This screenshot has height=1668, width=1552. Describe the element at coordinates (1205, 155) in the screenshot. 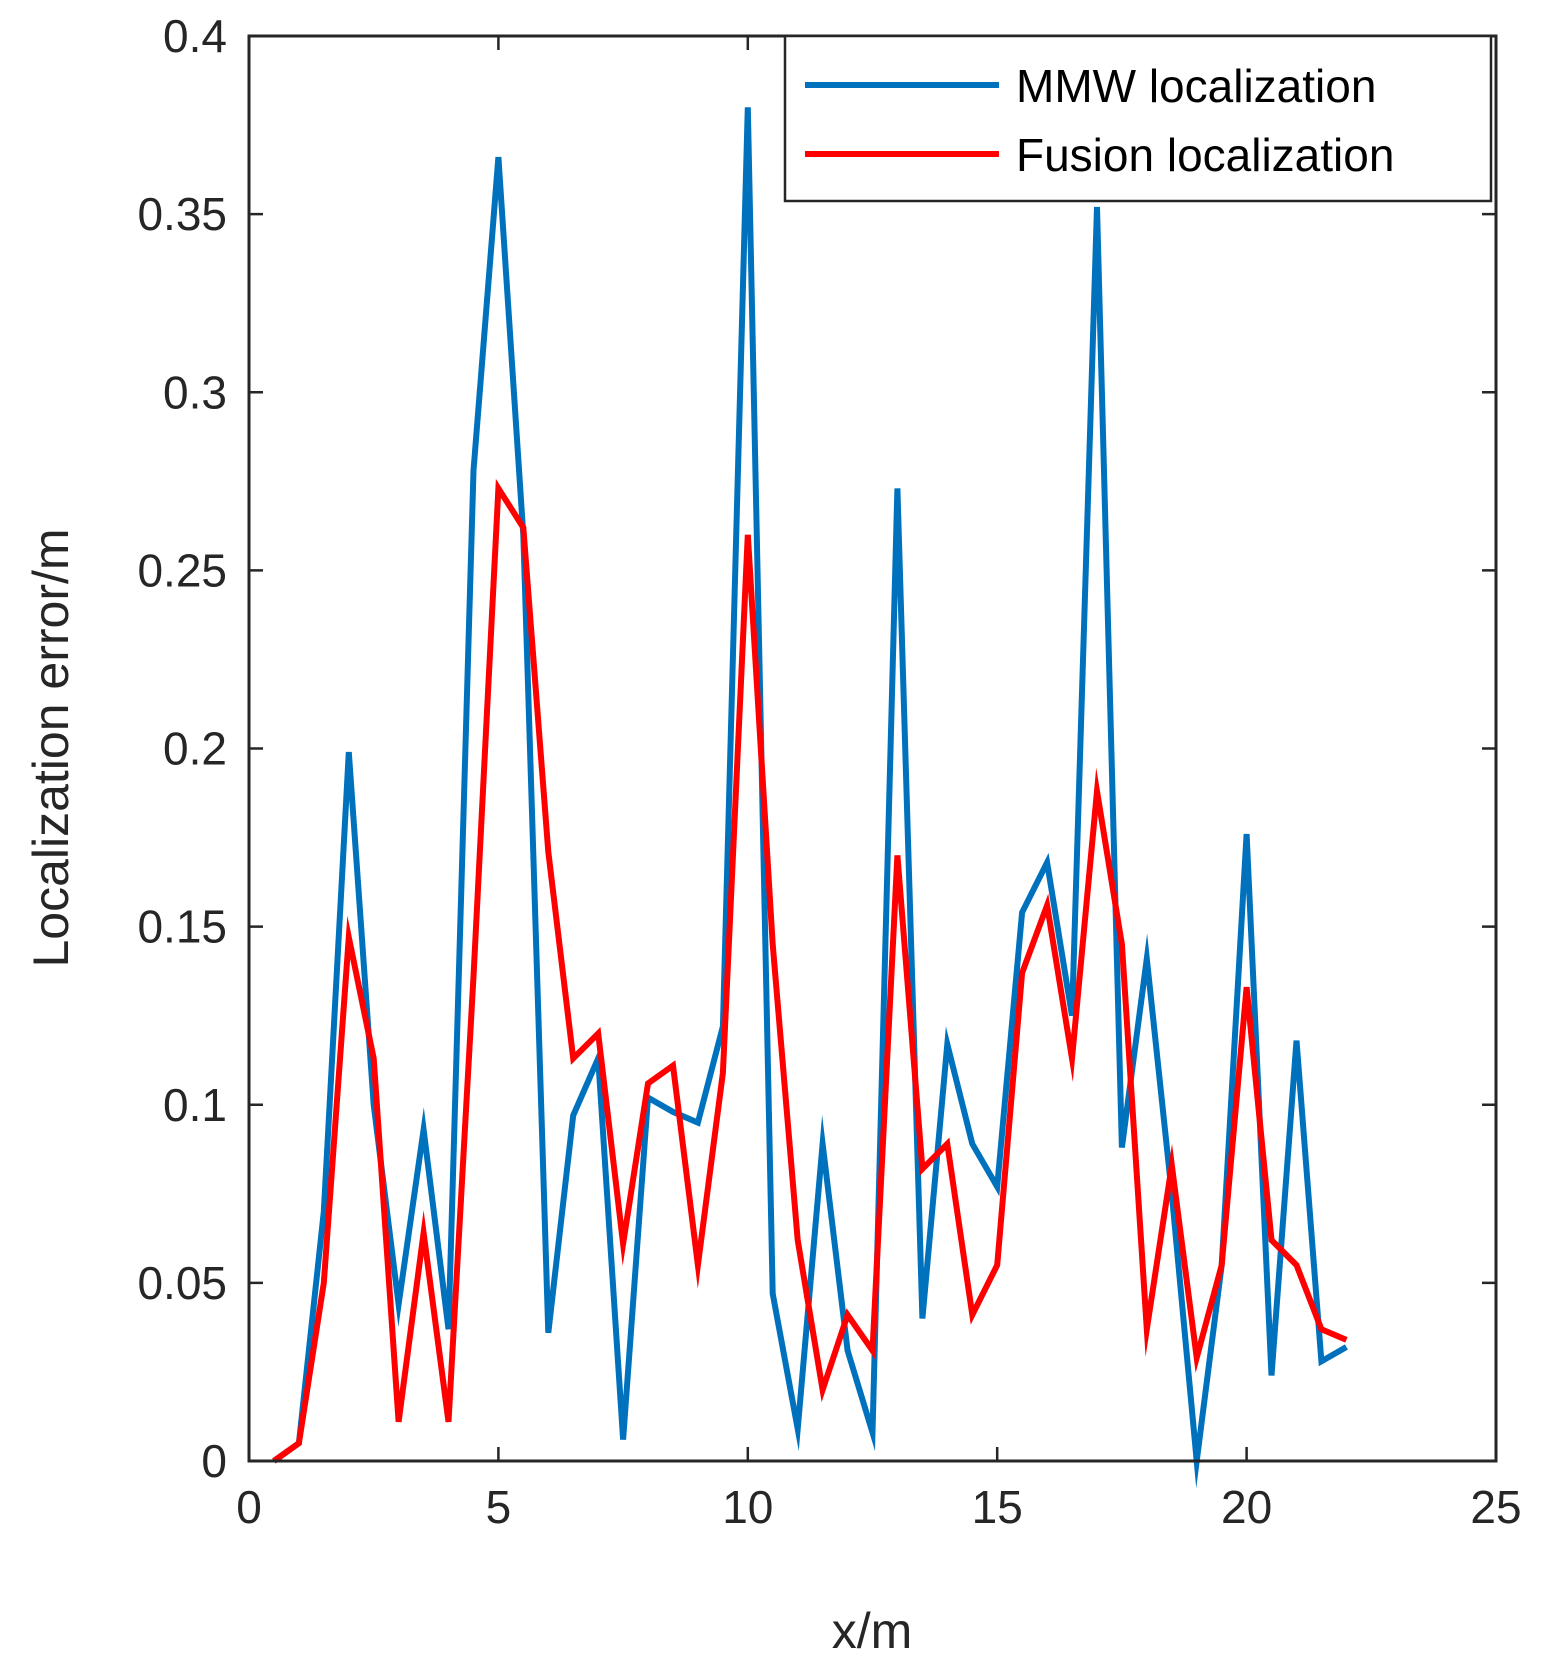

I see `legend-label-fusion: Fusion localization` at that location.